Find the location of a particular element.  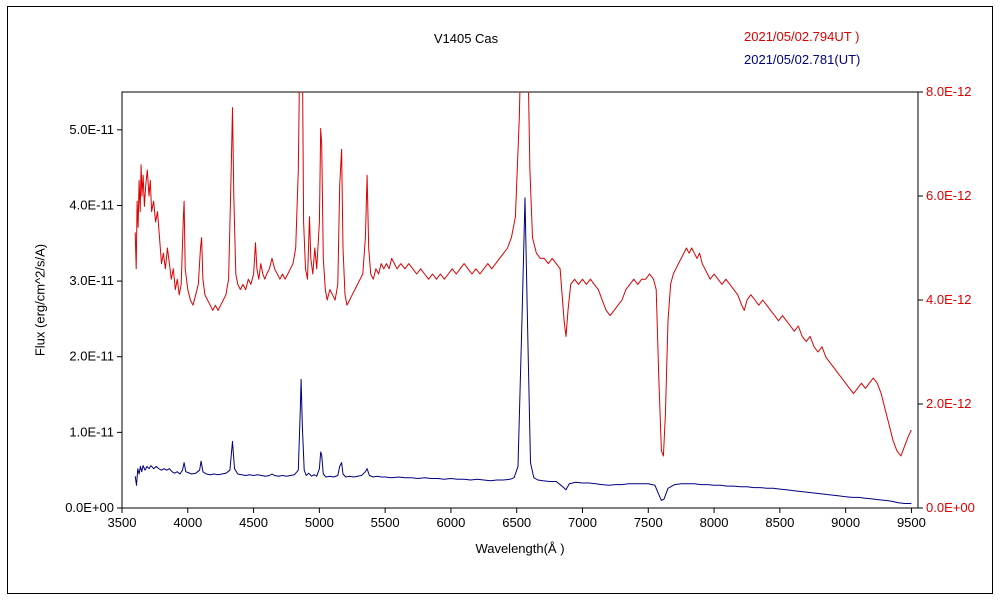

x-tick-label: 4000 is located at coordinates (187, 522).